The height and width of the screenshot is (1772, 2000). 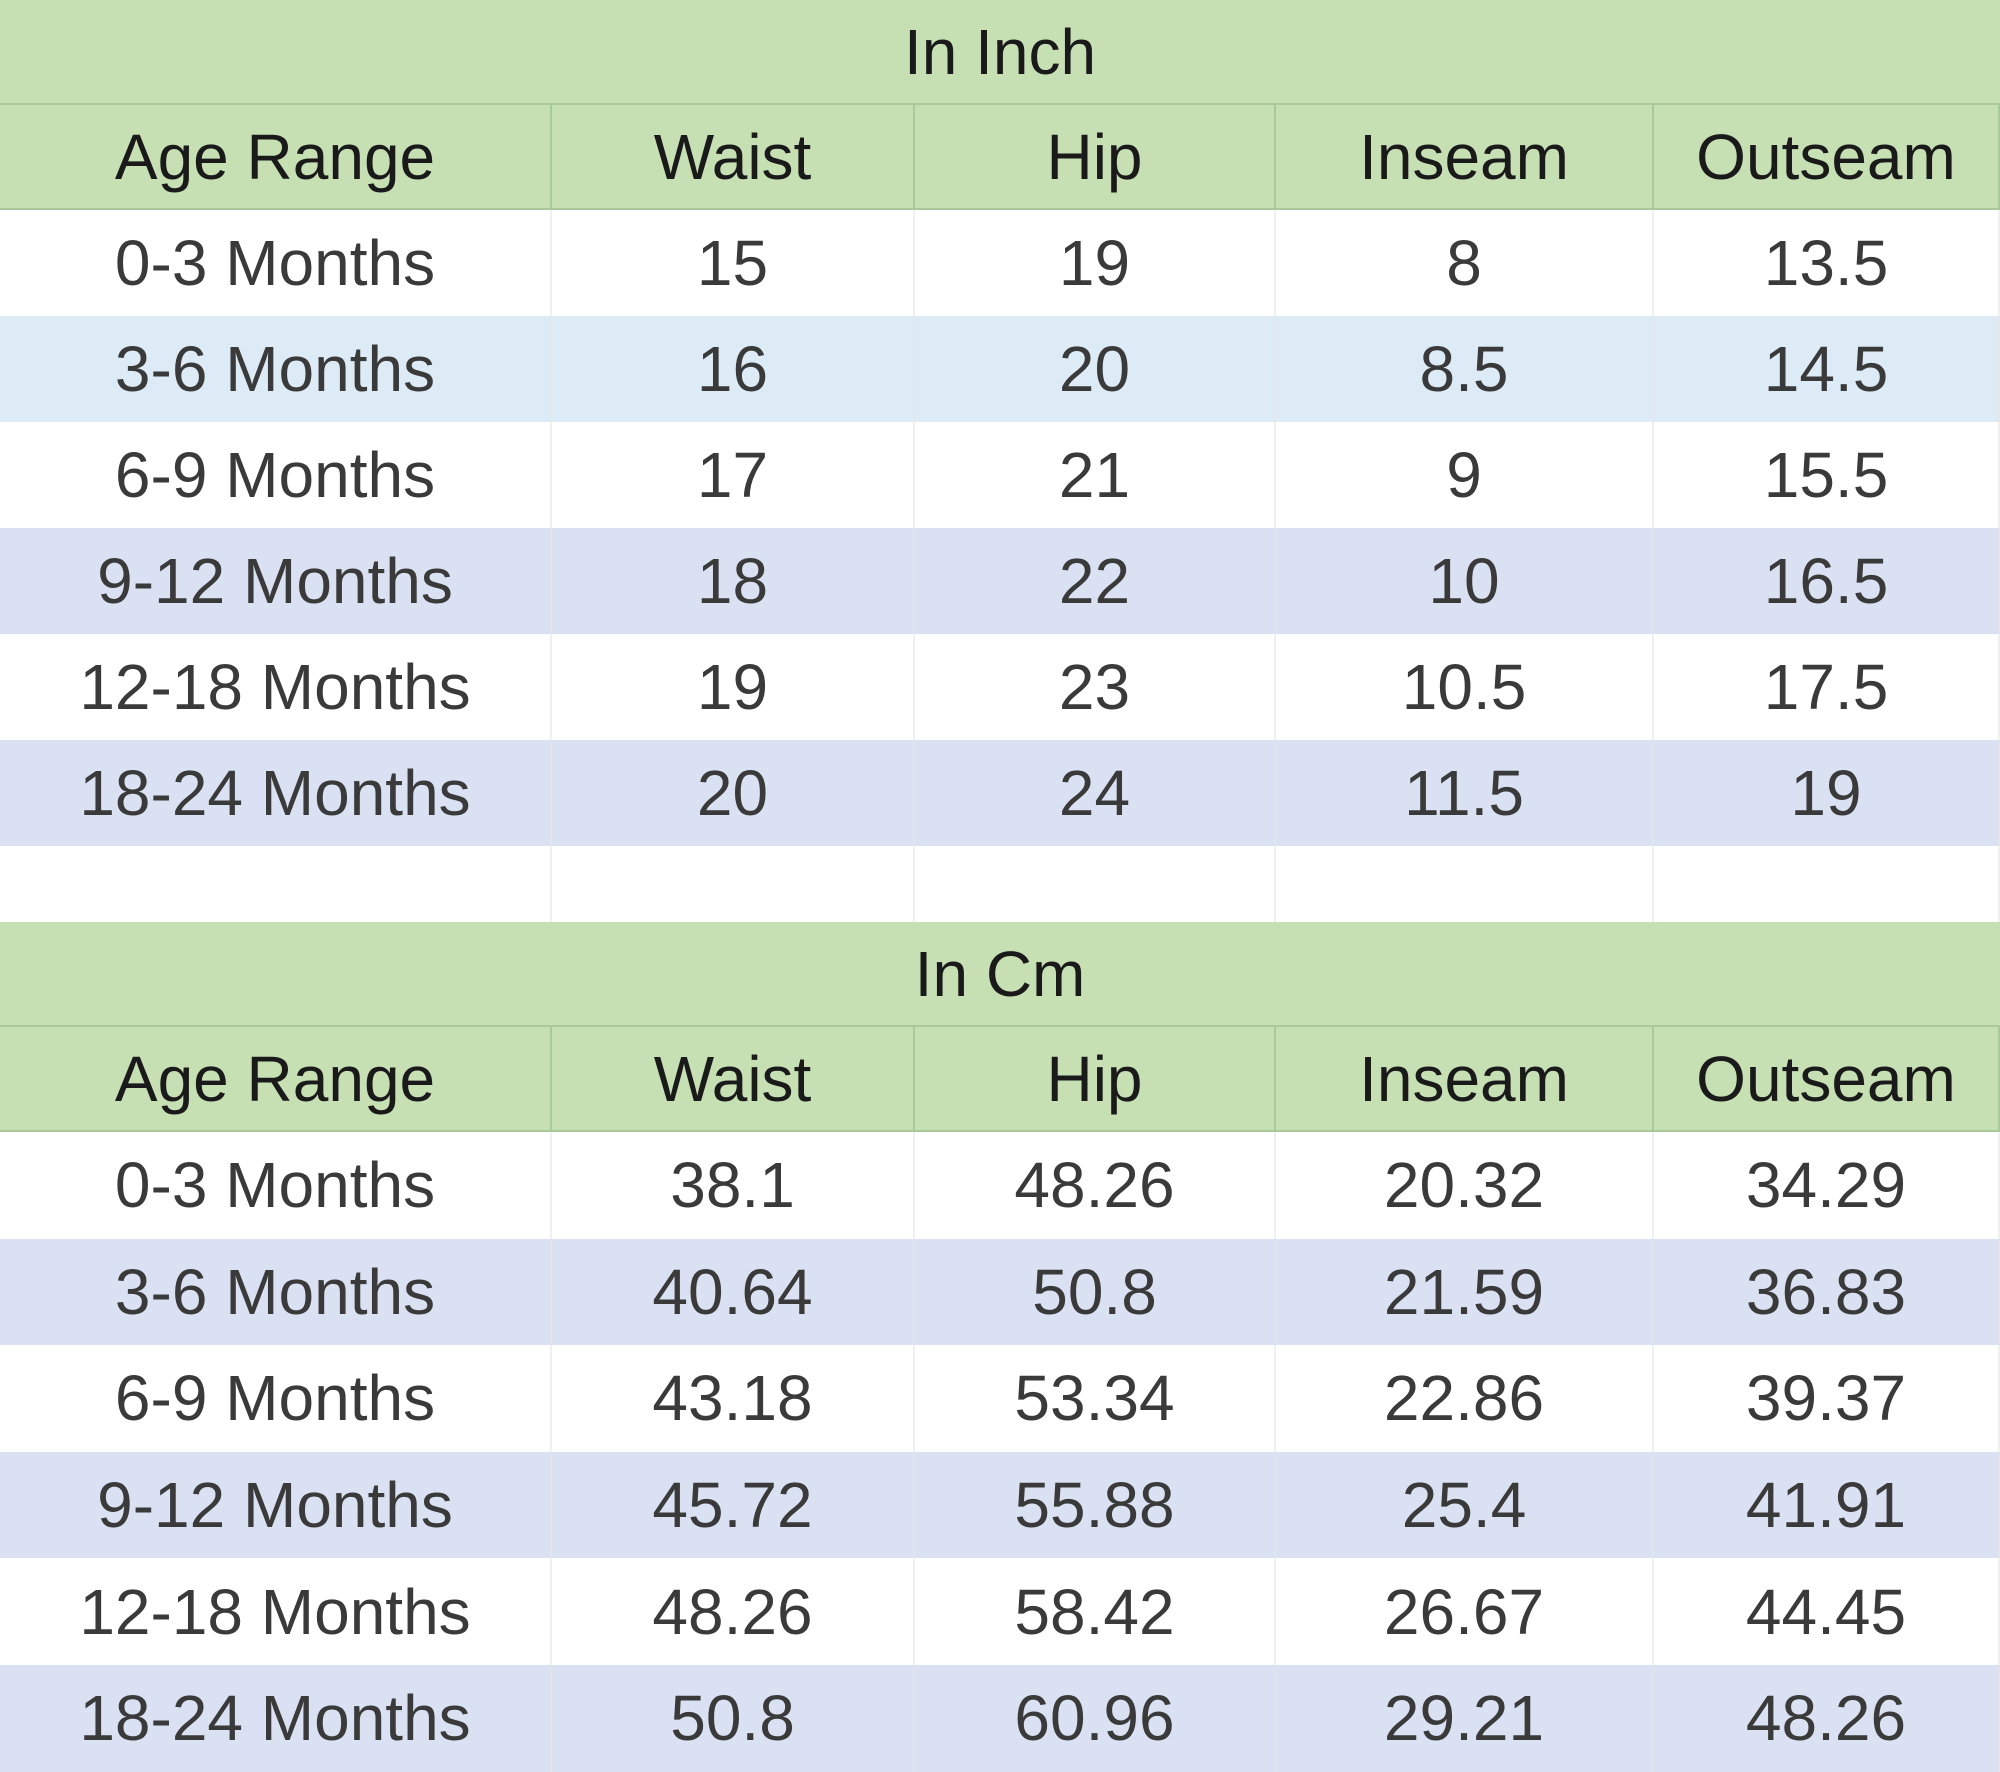 I want to click on data-row: 0-3 Months 15 19 8 13.5, so click(x=1000, y=263).